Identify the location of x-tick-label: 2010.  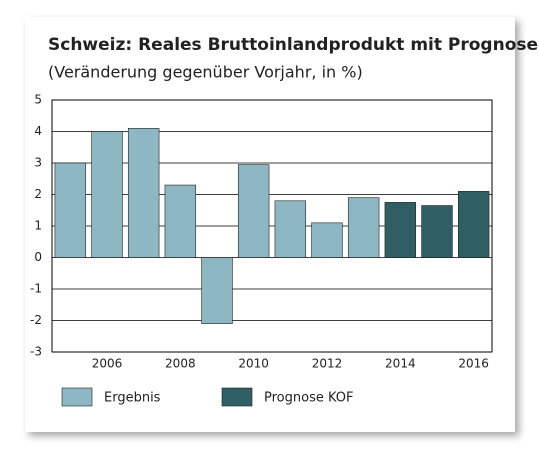
(253, 364).